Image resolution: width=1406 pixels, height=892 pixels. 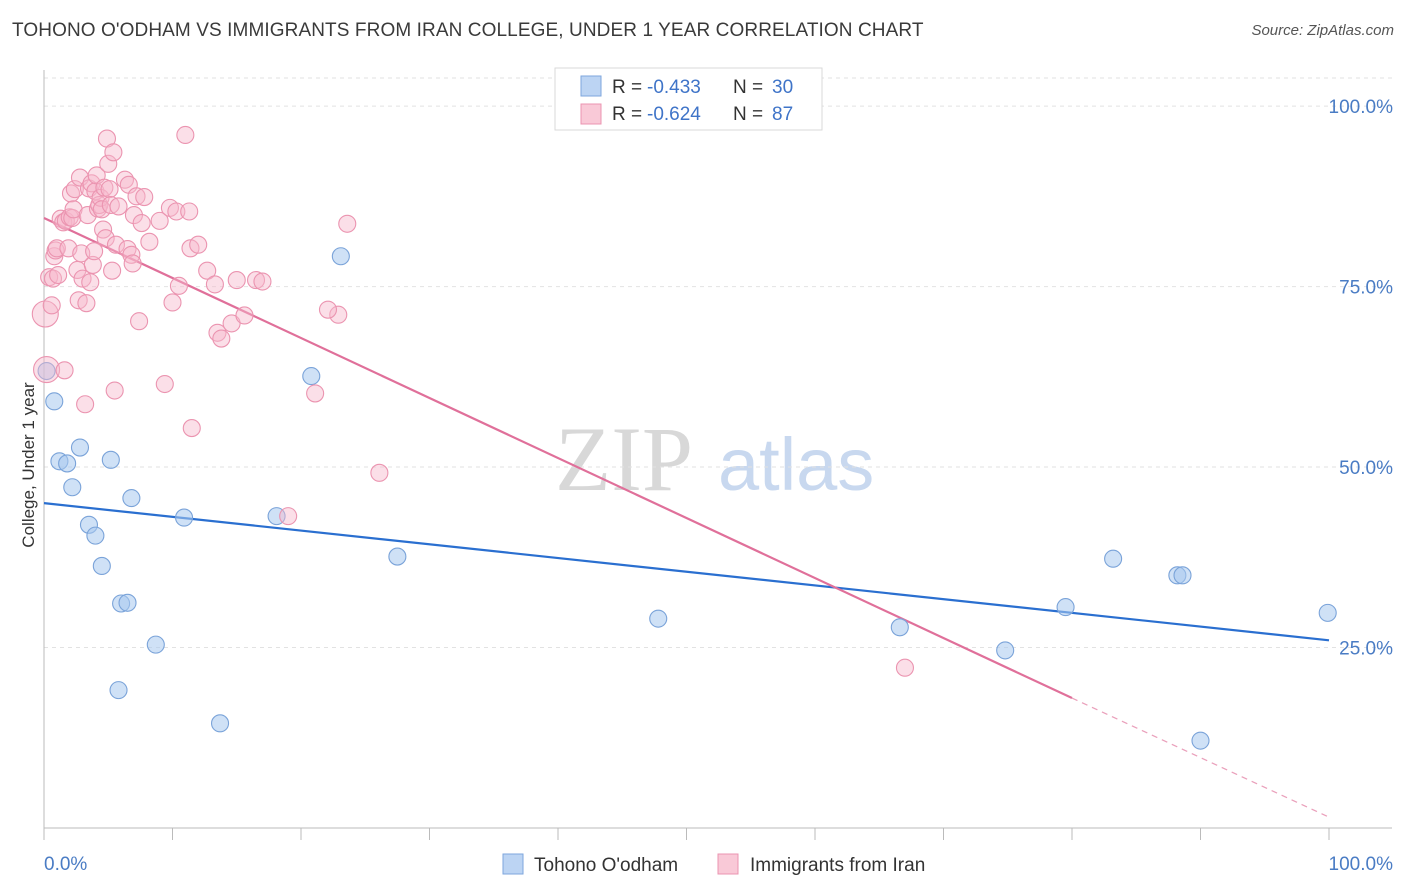 I want to click on y-tick-labels: 25.0% 50.0% 75.0% 100.0%, so click(x=1361, y=378).